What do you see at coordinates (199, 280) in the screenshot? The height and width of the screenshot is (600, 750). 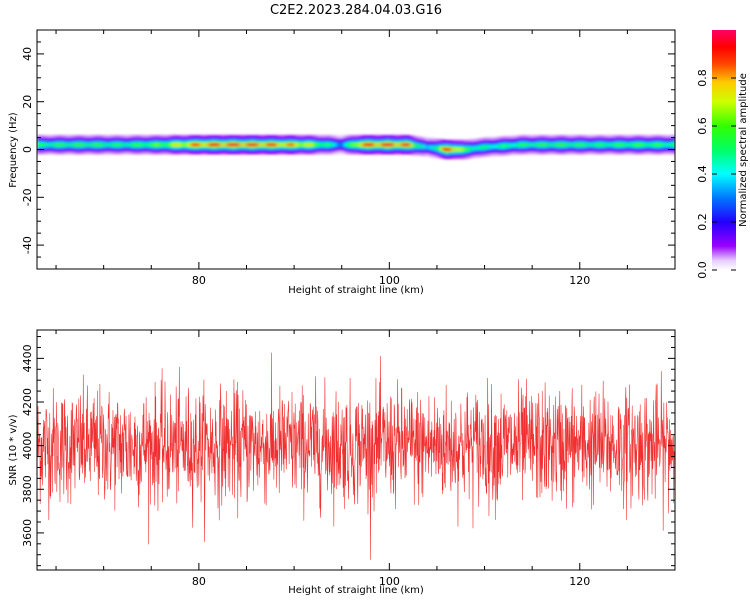 I see `spectrogram-x-tick-label: 80` at bounding box center [199, 280].